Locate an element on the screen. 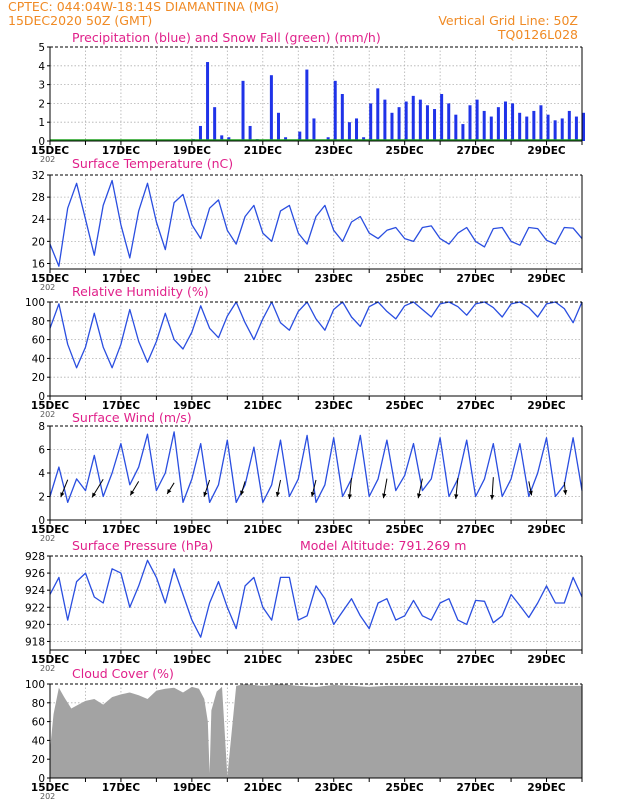 The image size is (618, 800). panel-title-wind: Surface Wind (m/s) is located at coordinates (132, 417).